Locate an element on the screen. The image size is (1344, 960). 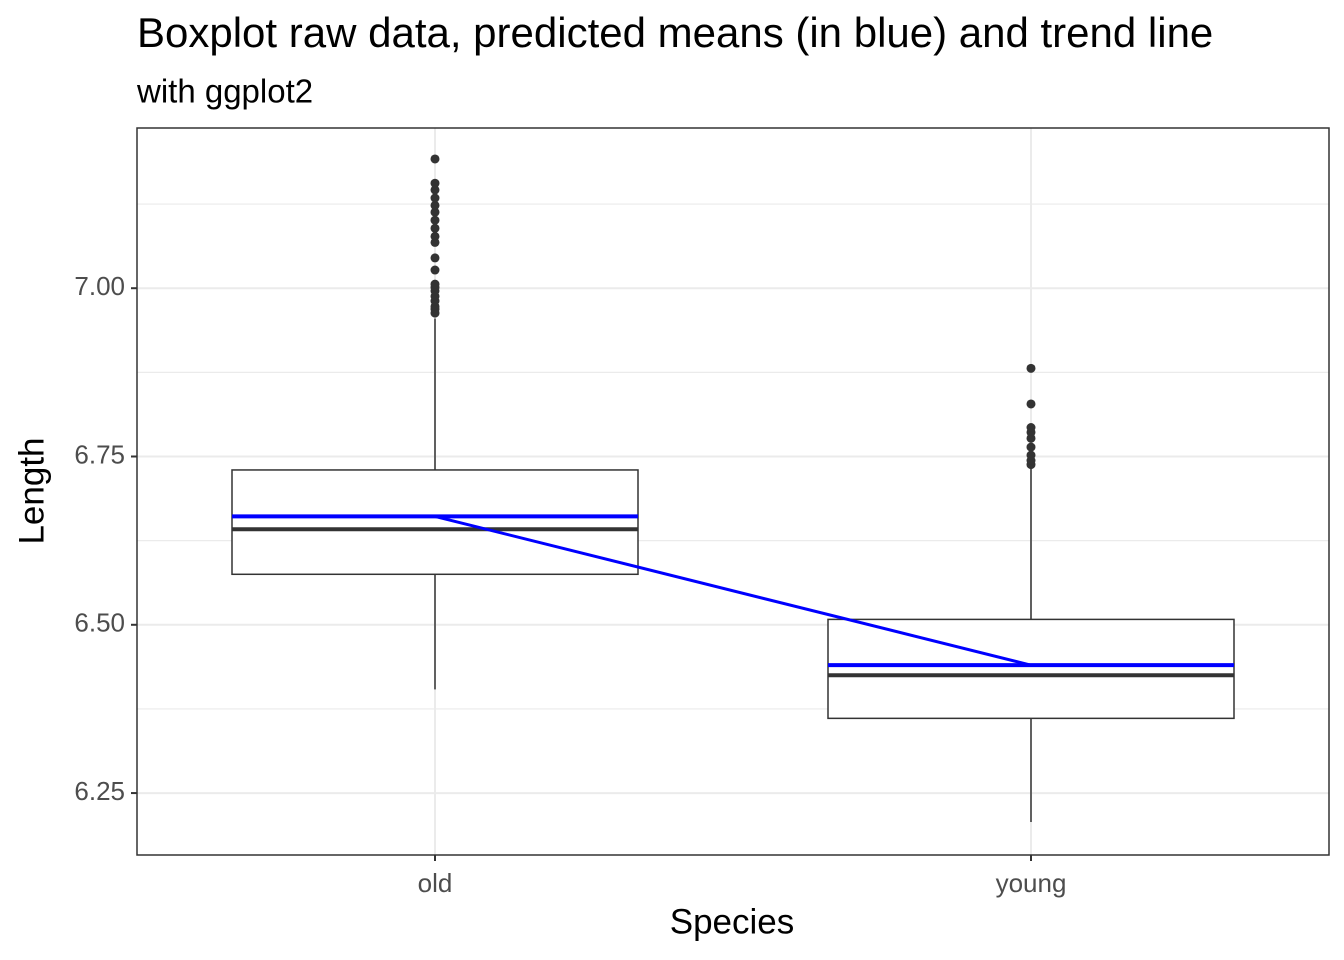
y-tick-label: 6.25 is located at coordinates (99, 791).